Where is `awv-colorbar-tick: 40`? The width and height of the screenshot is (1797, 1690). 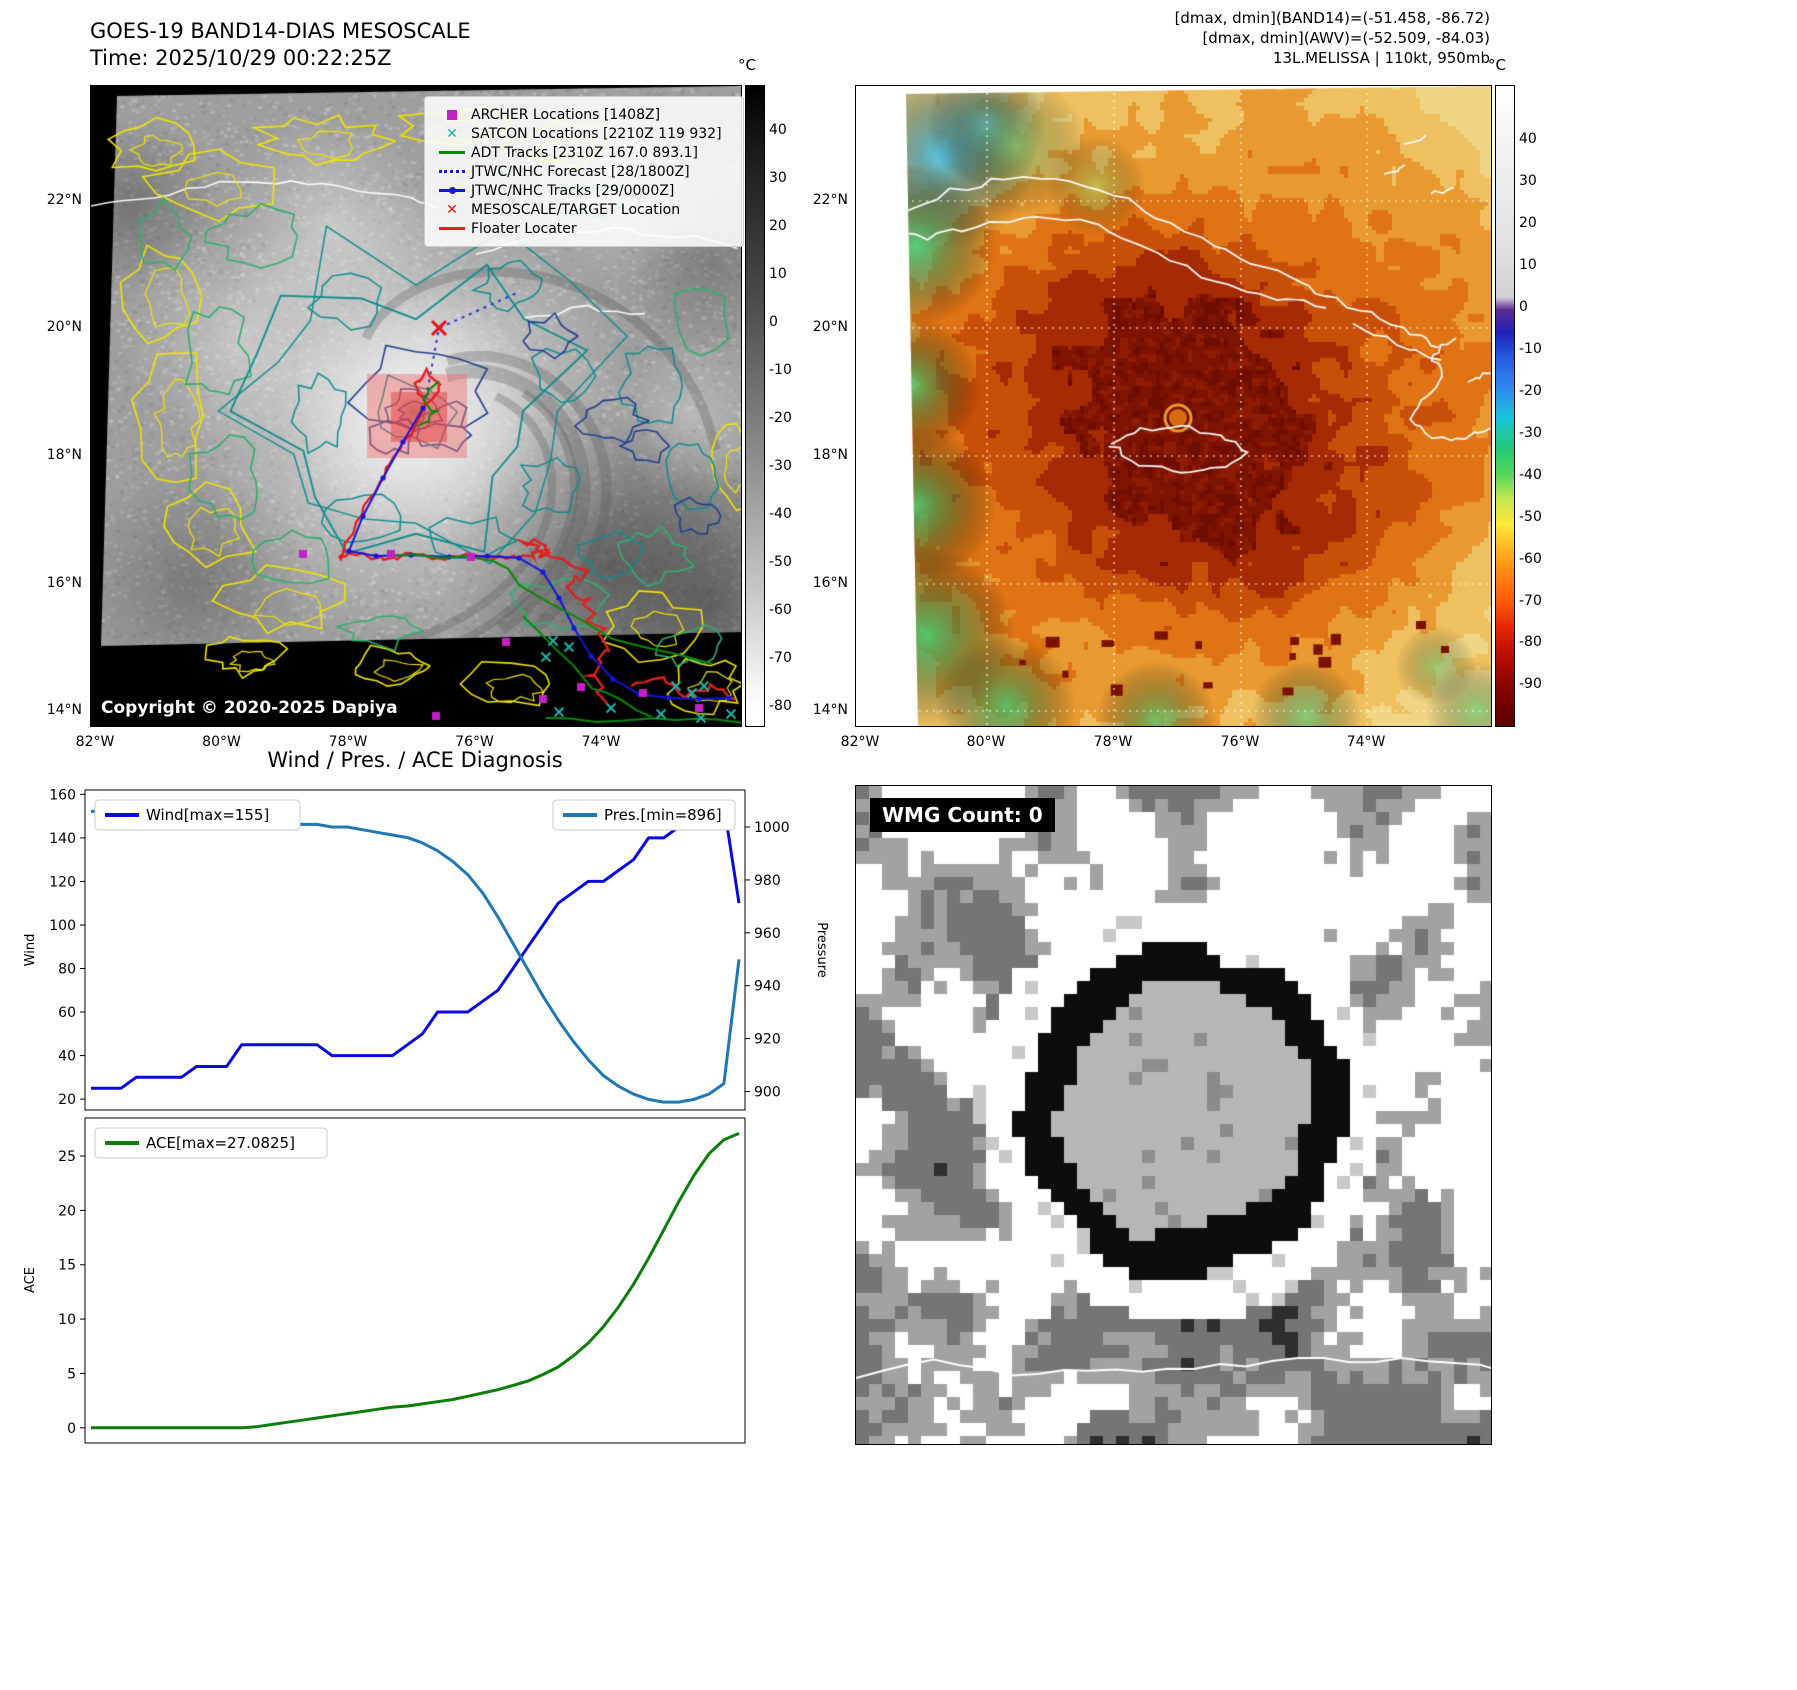
awv-colorbar-tick: 40 is located at coordinates (1528, 139).